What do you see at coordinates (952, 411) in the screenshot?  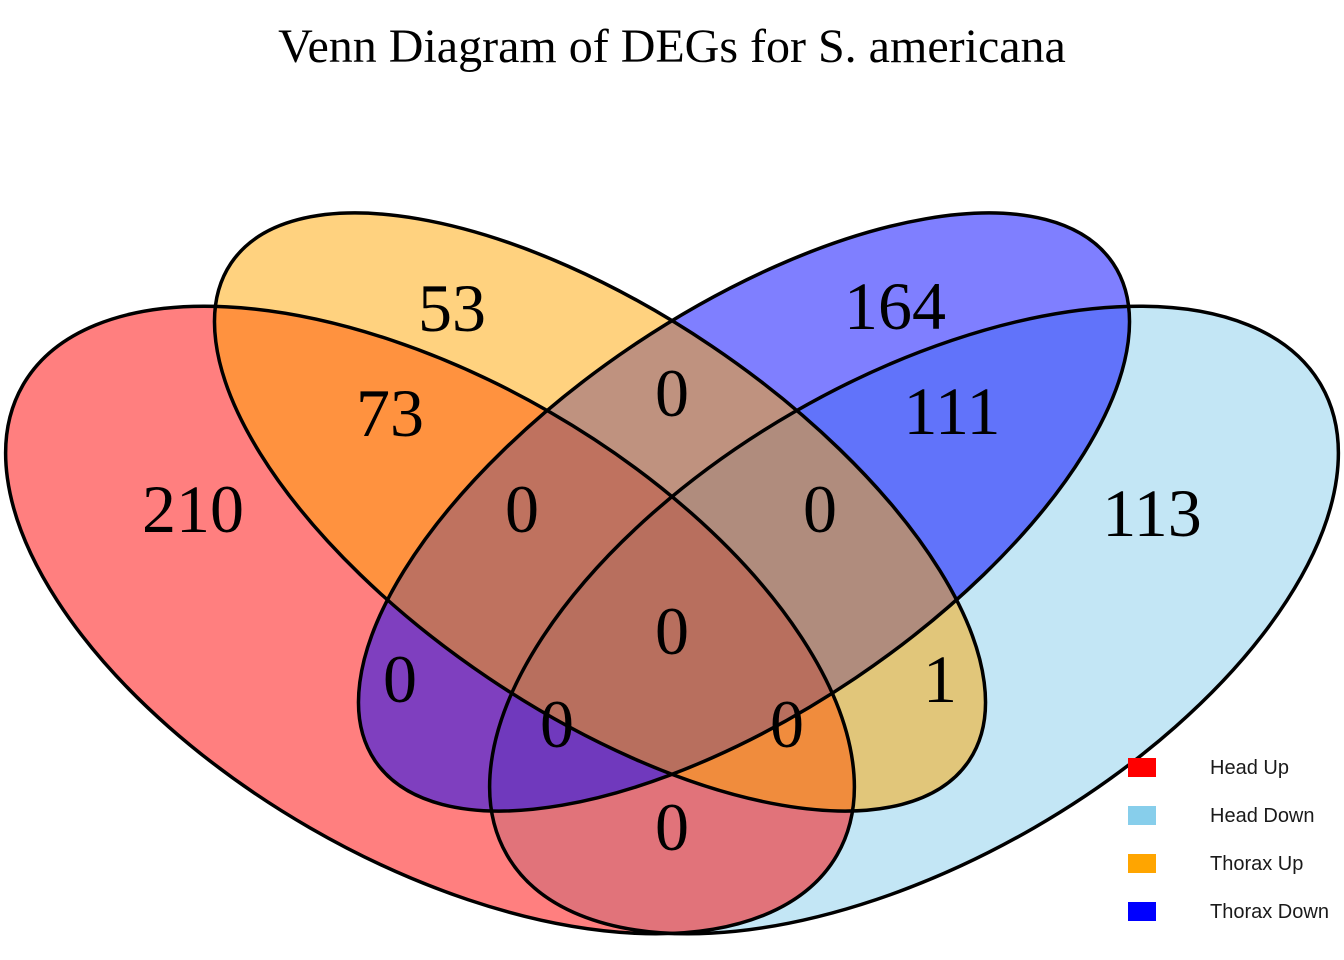 I see `region-label-thoraxdown-headdown: 111` at bounding box center [952, 411].